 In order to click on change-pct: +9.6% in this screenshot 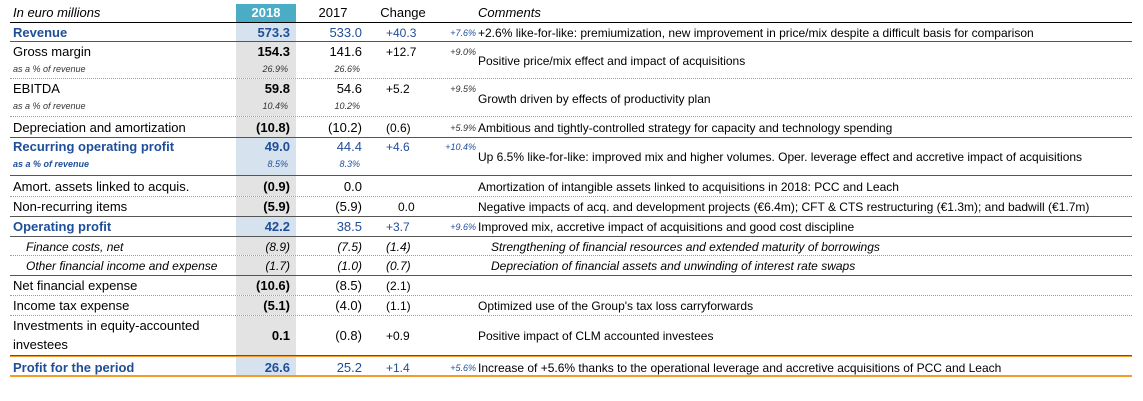, I will do `click(463, 227)`.